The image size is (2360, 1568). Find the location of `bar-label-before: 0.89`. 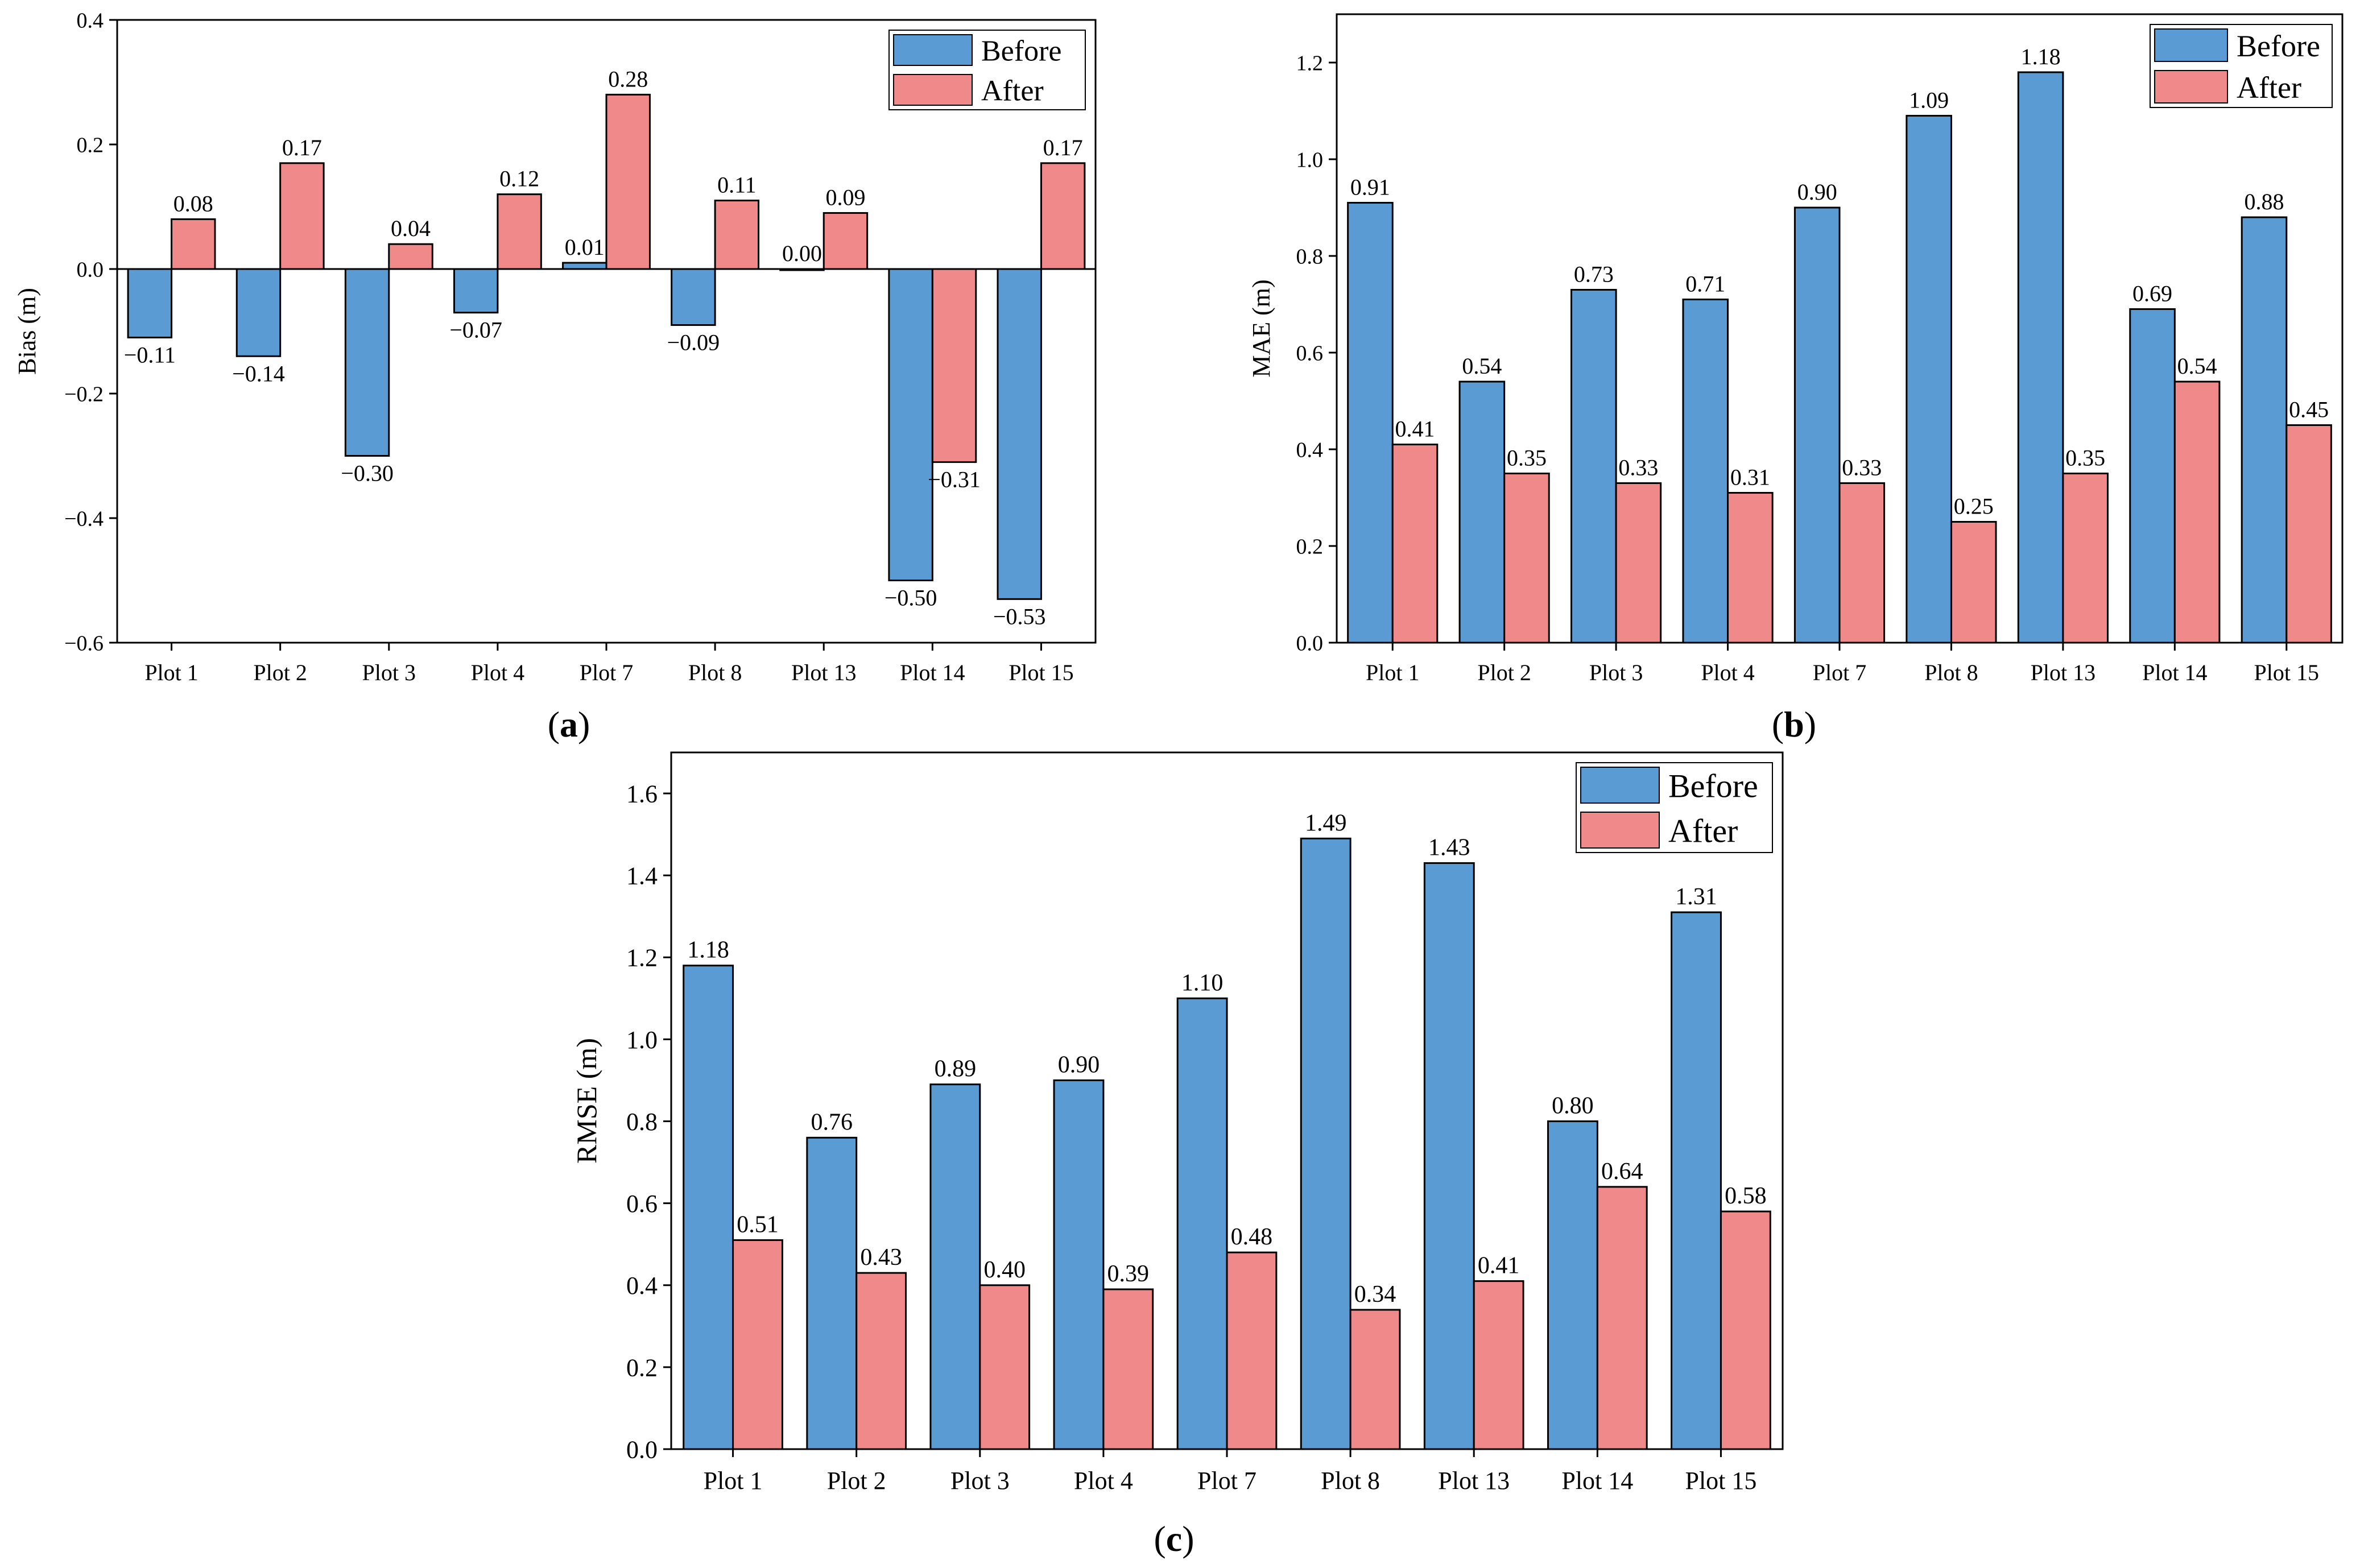

bar-label-before: 0.89 is located at coordinates (956, 1069).